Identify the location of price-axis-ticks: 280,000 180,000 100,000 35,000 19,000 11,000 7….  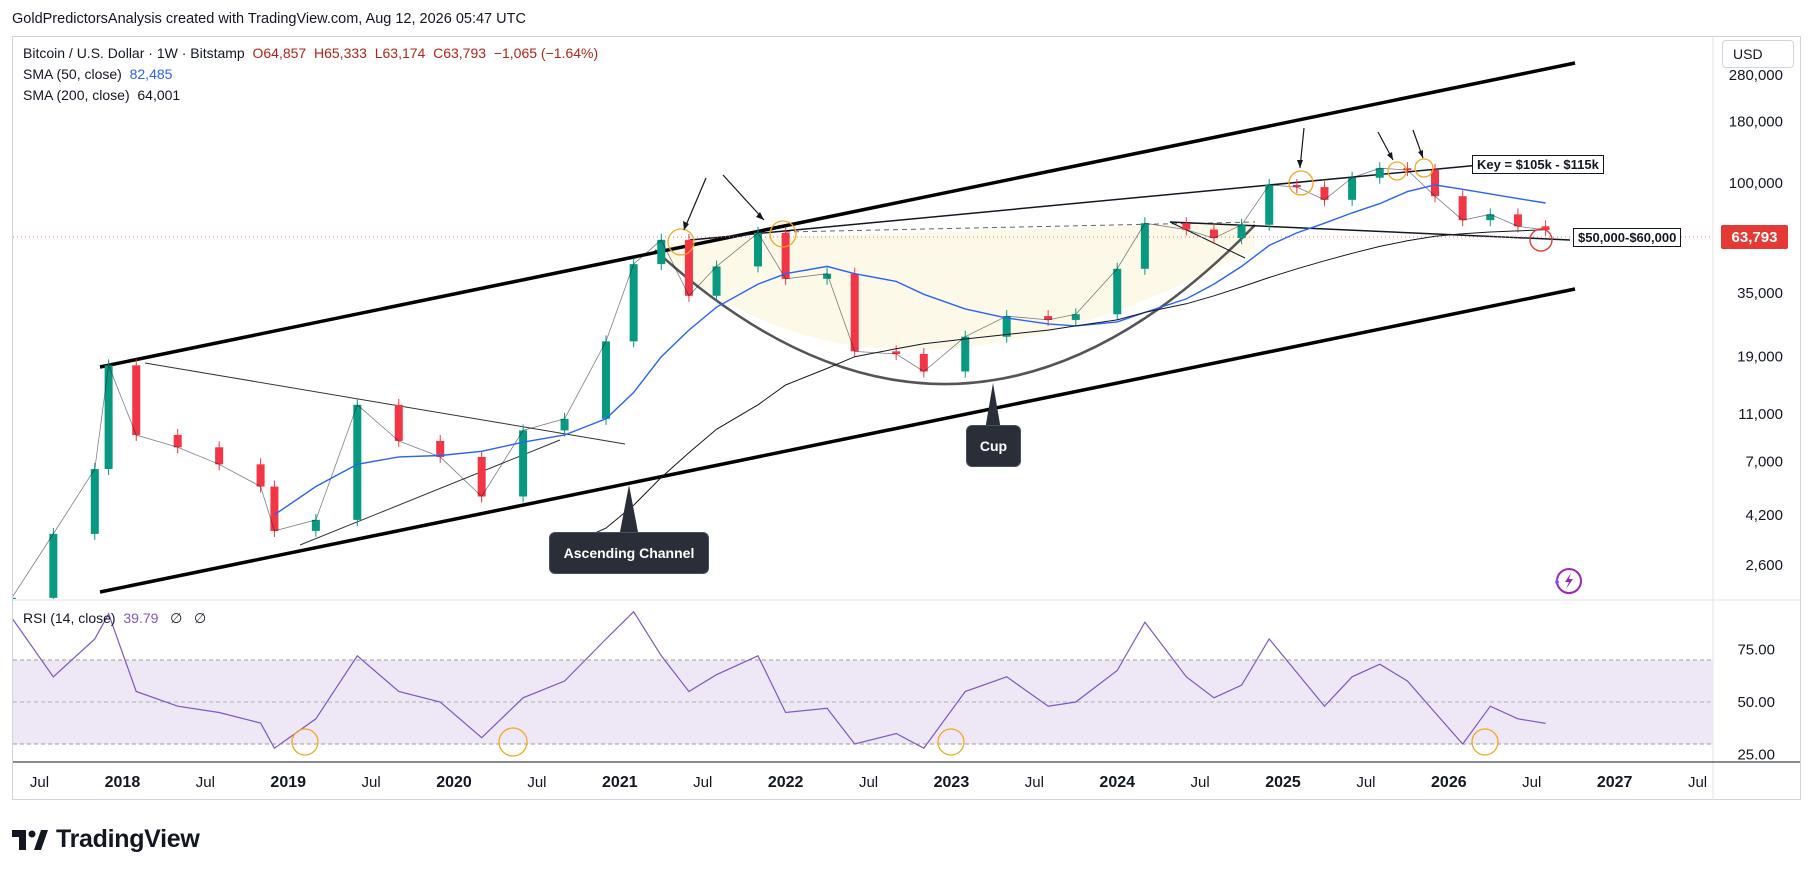
(1756, 415).